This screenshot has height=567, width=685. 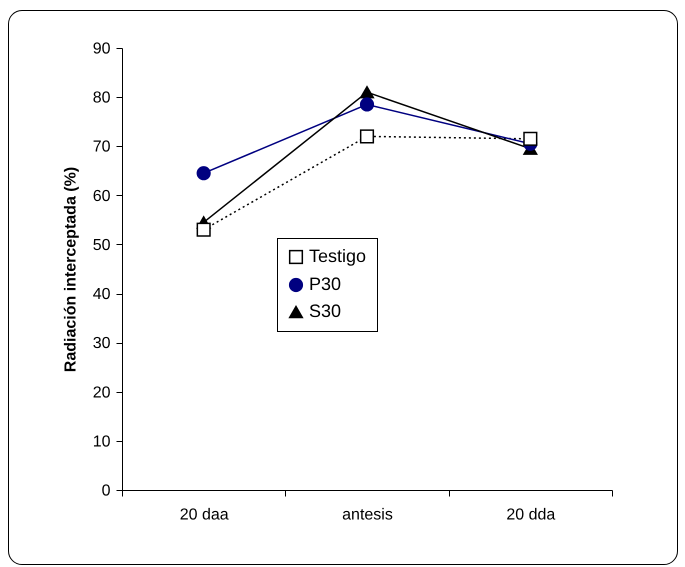 What do you see at coordinates (101, 295) in the screenshot?
I see `y-tick-label: 40` at bounding box center [101, 295].